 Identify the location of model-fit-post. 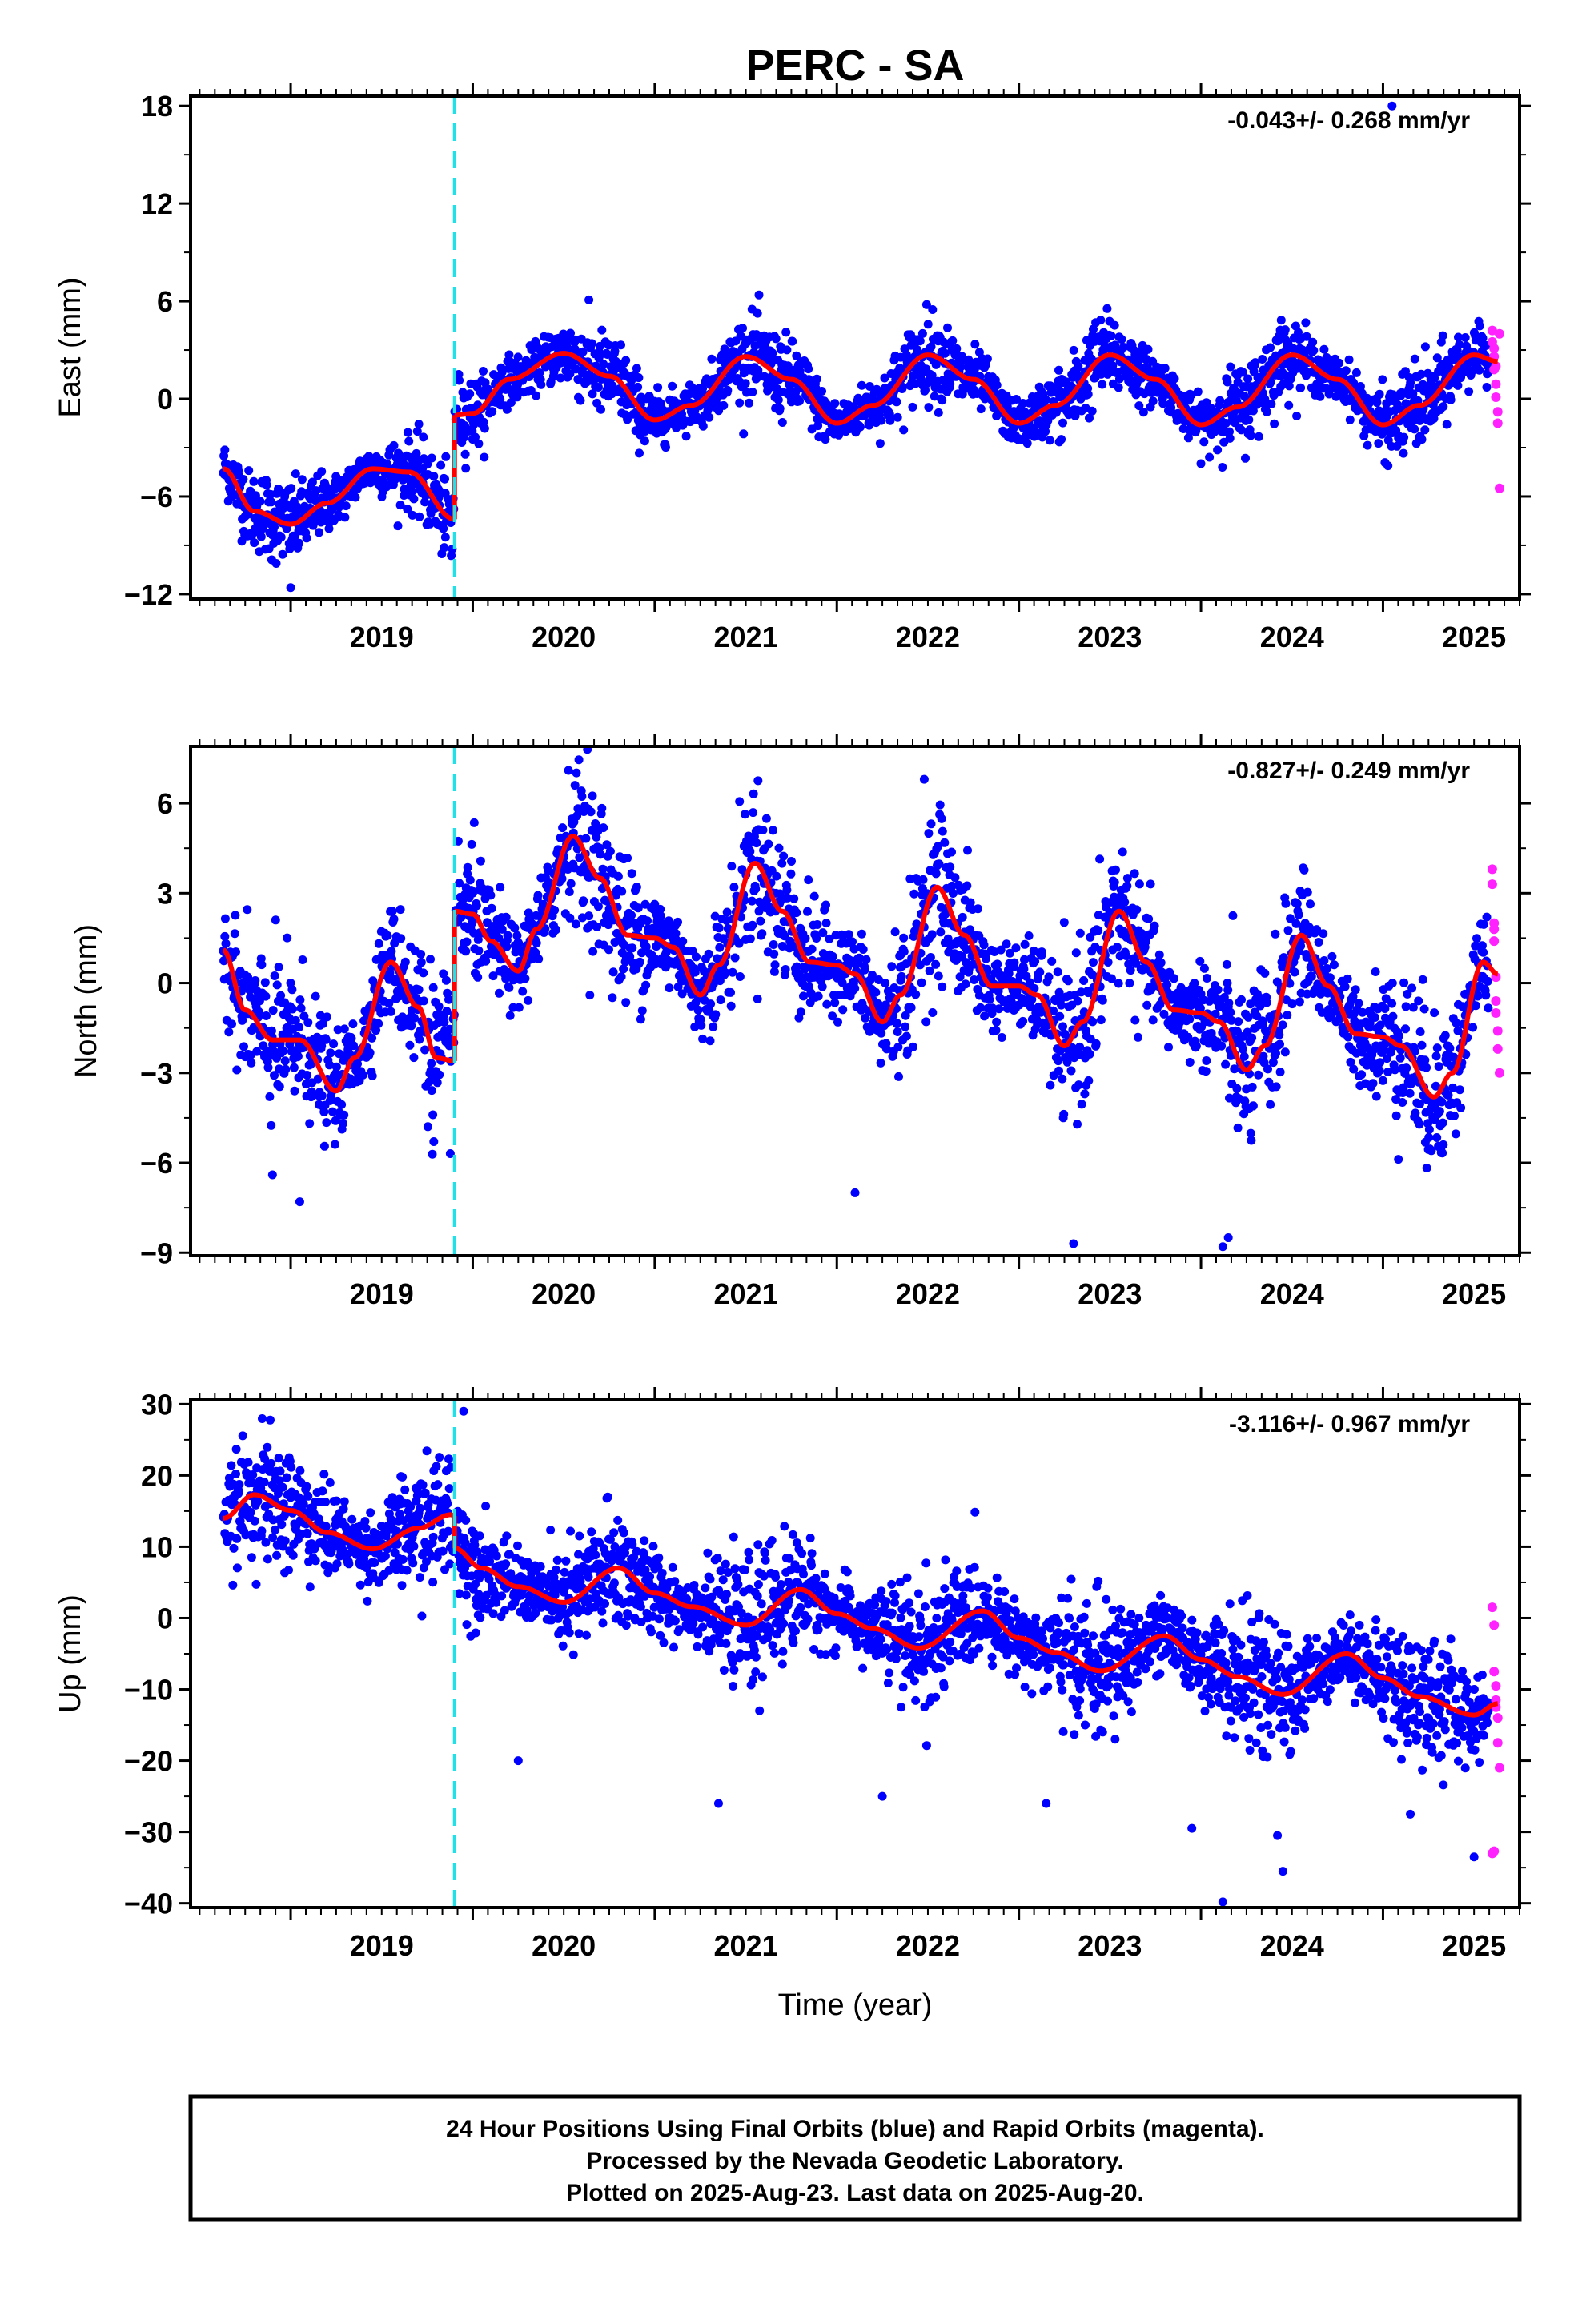
(976, 389).